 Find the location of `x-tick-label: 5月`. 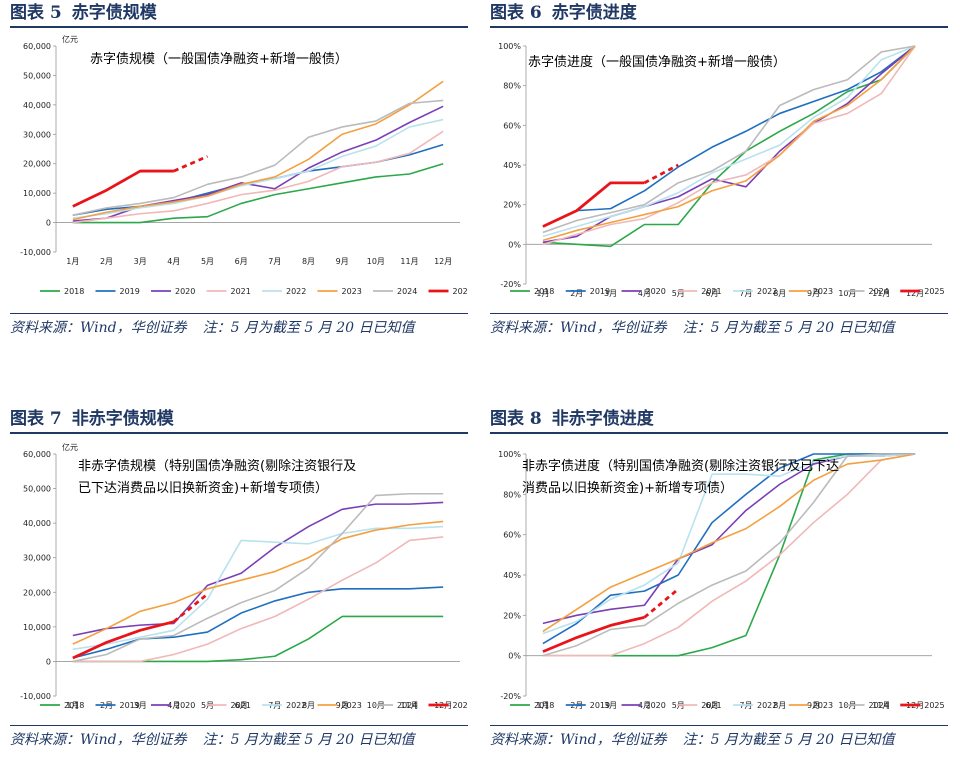

x-tick-label: 5月 is located at coordinates (207, 261).